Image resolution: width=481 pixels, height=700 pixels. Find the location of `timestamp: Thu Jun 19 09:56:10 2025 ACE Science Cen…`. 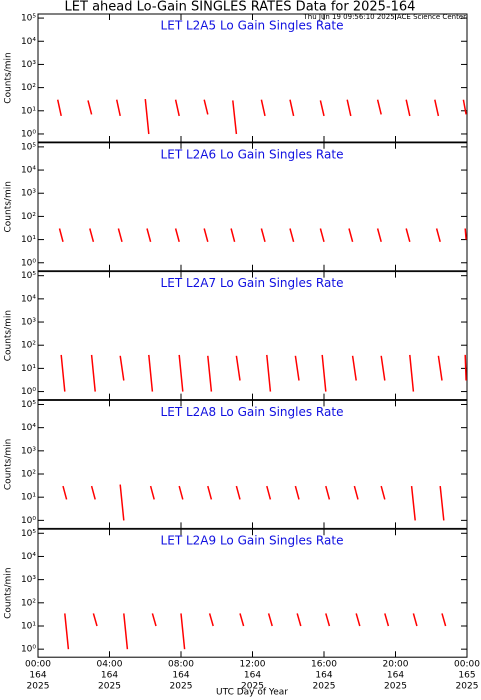

timestamp: Thu Jun 19 09:56:10 2025 ACE Science Cen… is located at coordinates (385, 17).